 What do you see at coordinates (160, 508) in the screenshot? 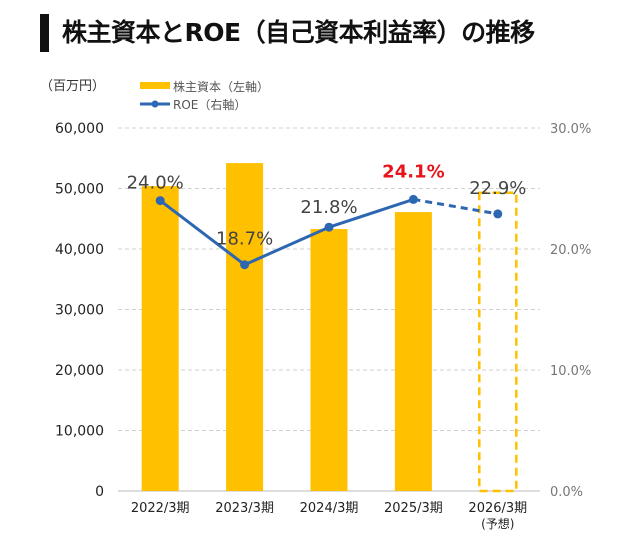
I see `x-axis-label: 2022/3期` at bounding box center [160, 508].